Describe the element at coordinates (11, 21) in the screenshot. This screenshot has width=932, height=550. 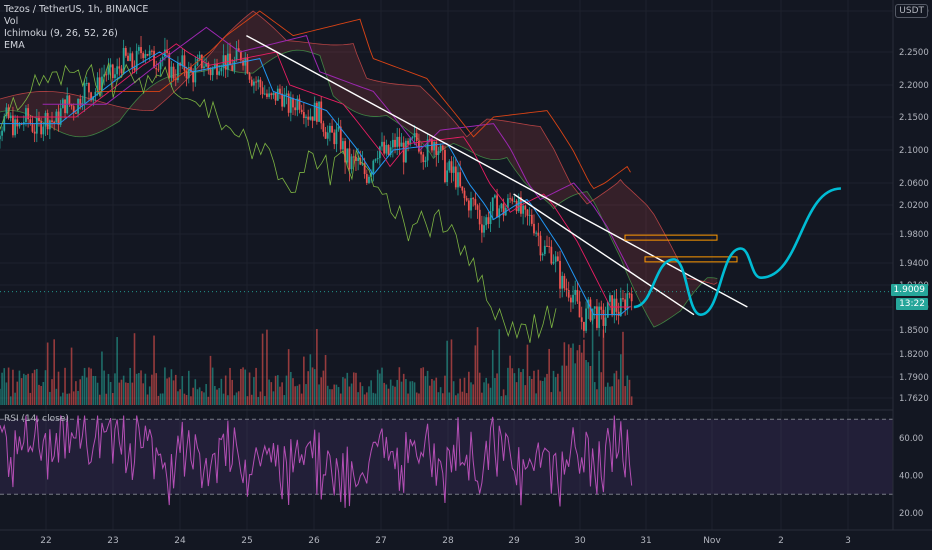
I see `indicator-vol: Vol` at that location.